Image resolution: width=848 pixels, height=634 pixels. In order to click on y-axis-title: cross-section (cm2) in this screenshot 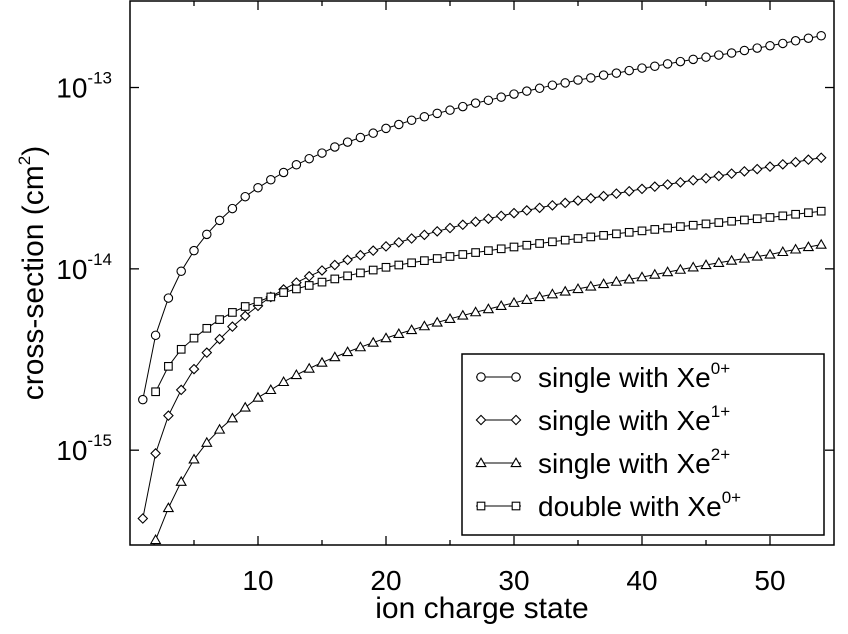, I will do `click(32, 273)`.